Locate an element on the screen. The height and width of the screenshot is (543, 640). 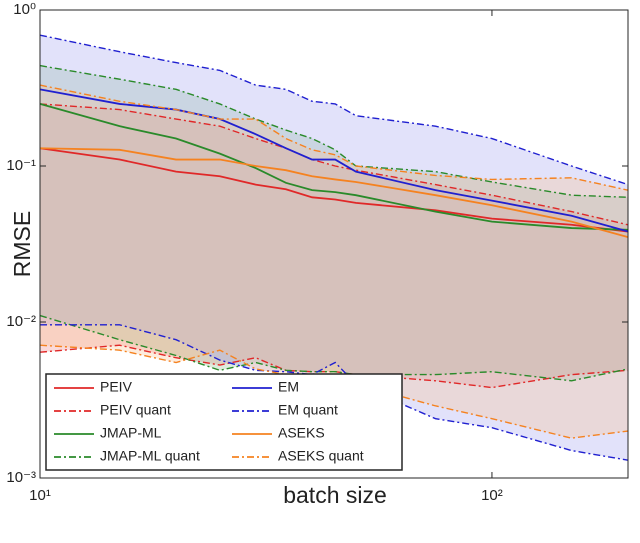
legend-label: ASEKS is located at coordinates (301, 433).